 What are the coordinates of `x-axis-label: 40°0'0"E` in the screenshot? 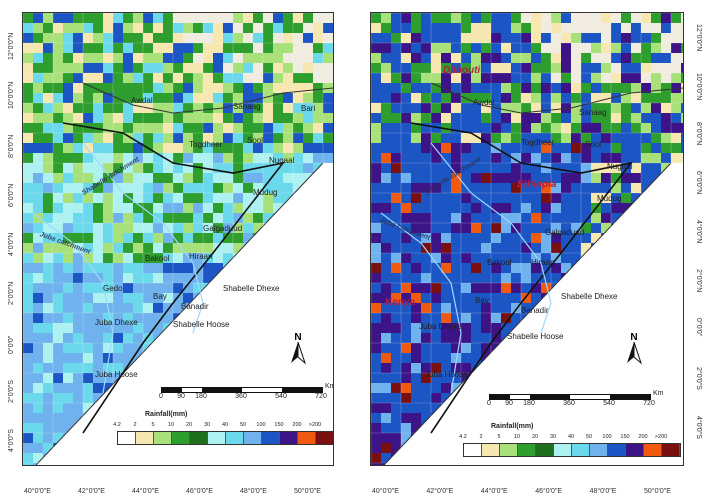 It's located at (37, 491).